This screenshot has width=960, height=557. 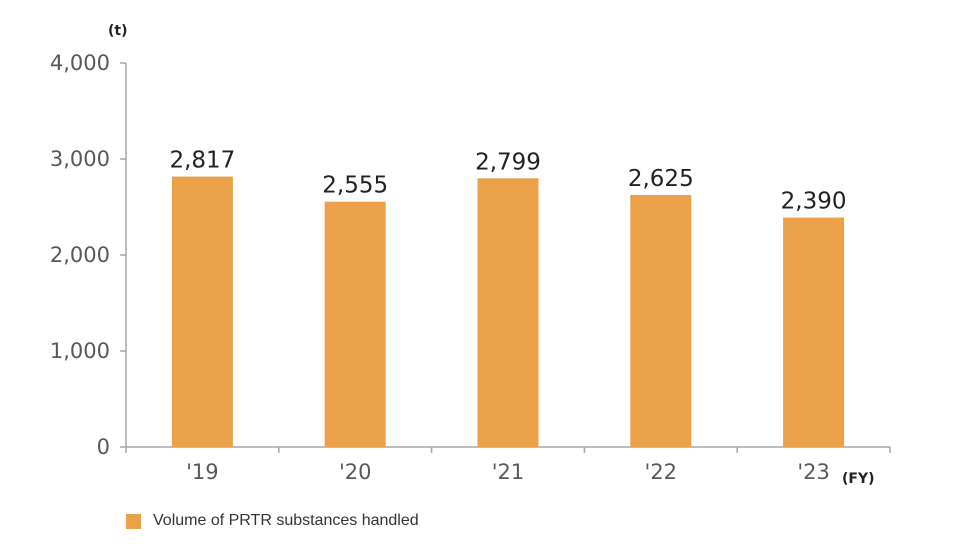 I want to click on x-tick-label: '21, so click(x=508, y=472).